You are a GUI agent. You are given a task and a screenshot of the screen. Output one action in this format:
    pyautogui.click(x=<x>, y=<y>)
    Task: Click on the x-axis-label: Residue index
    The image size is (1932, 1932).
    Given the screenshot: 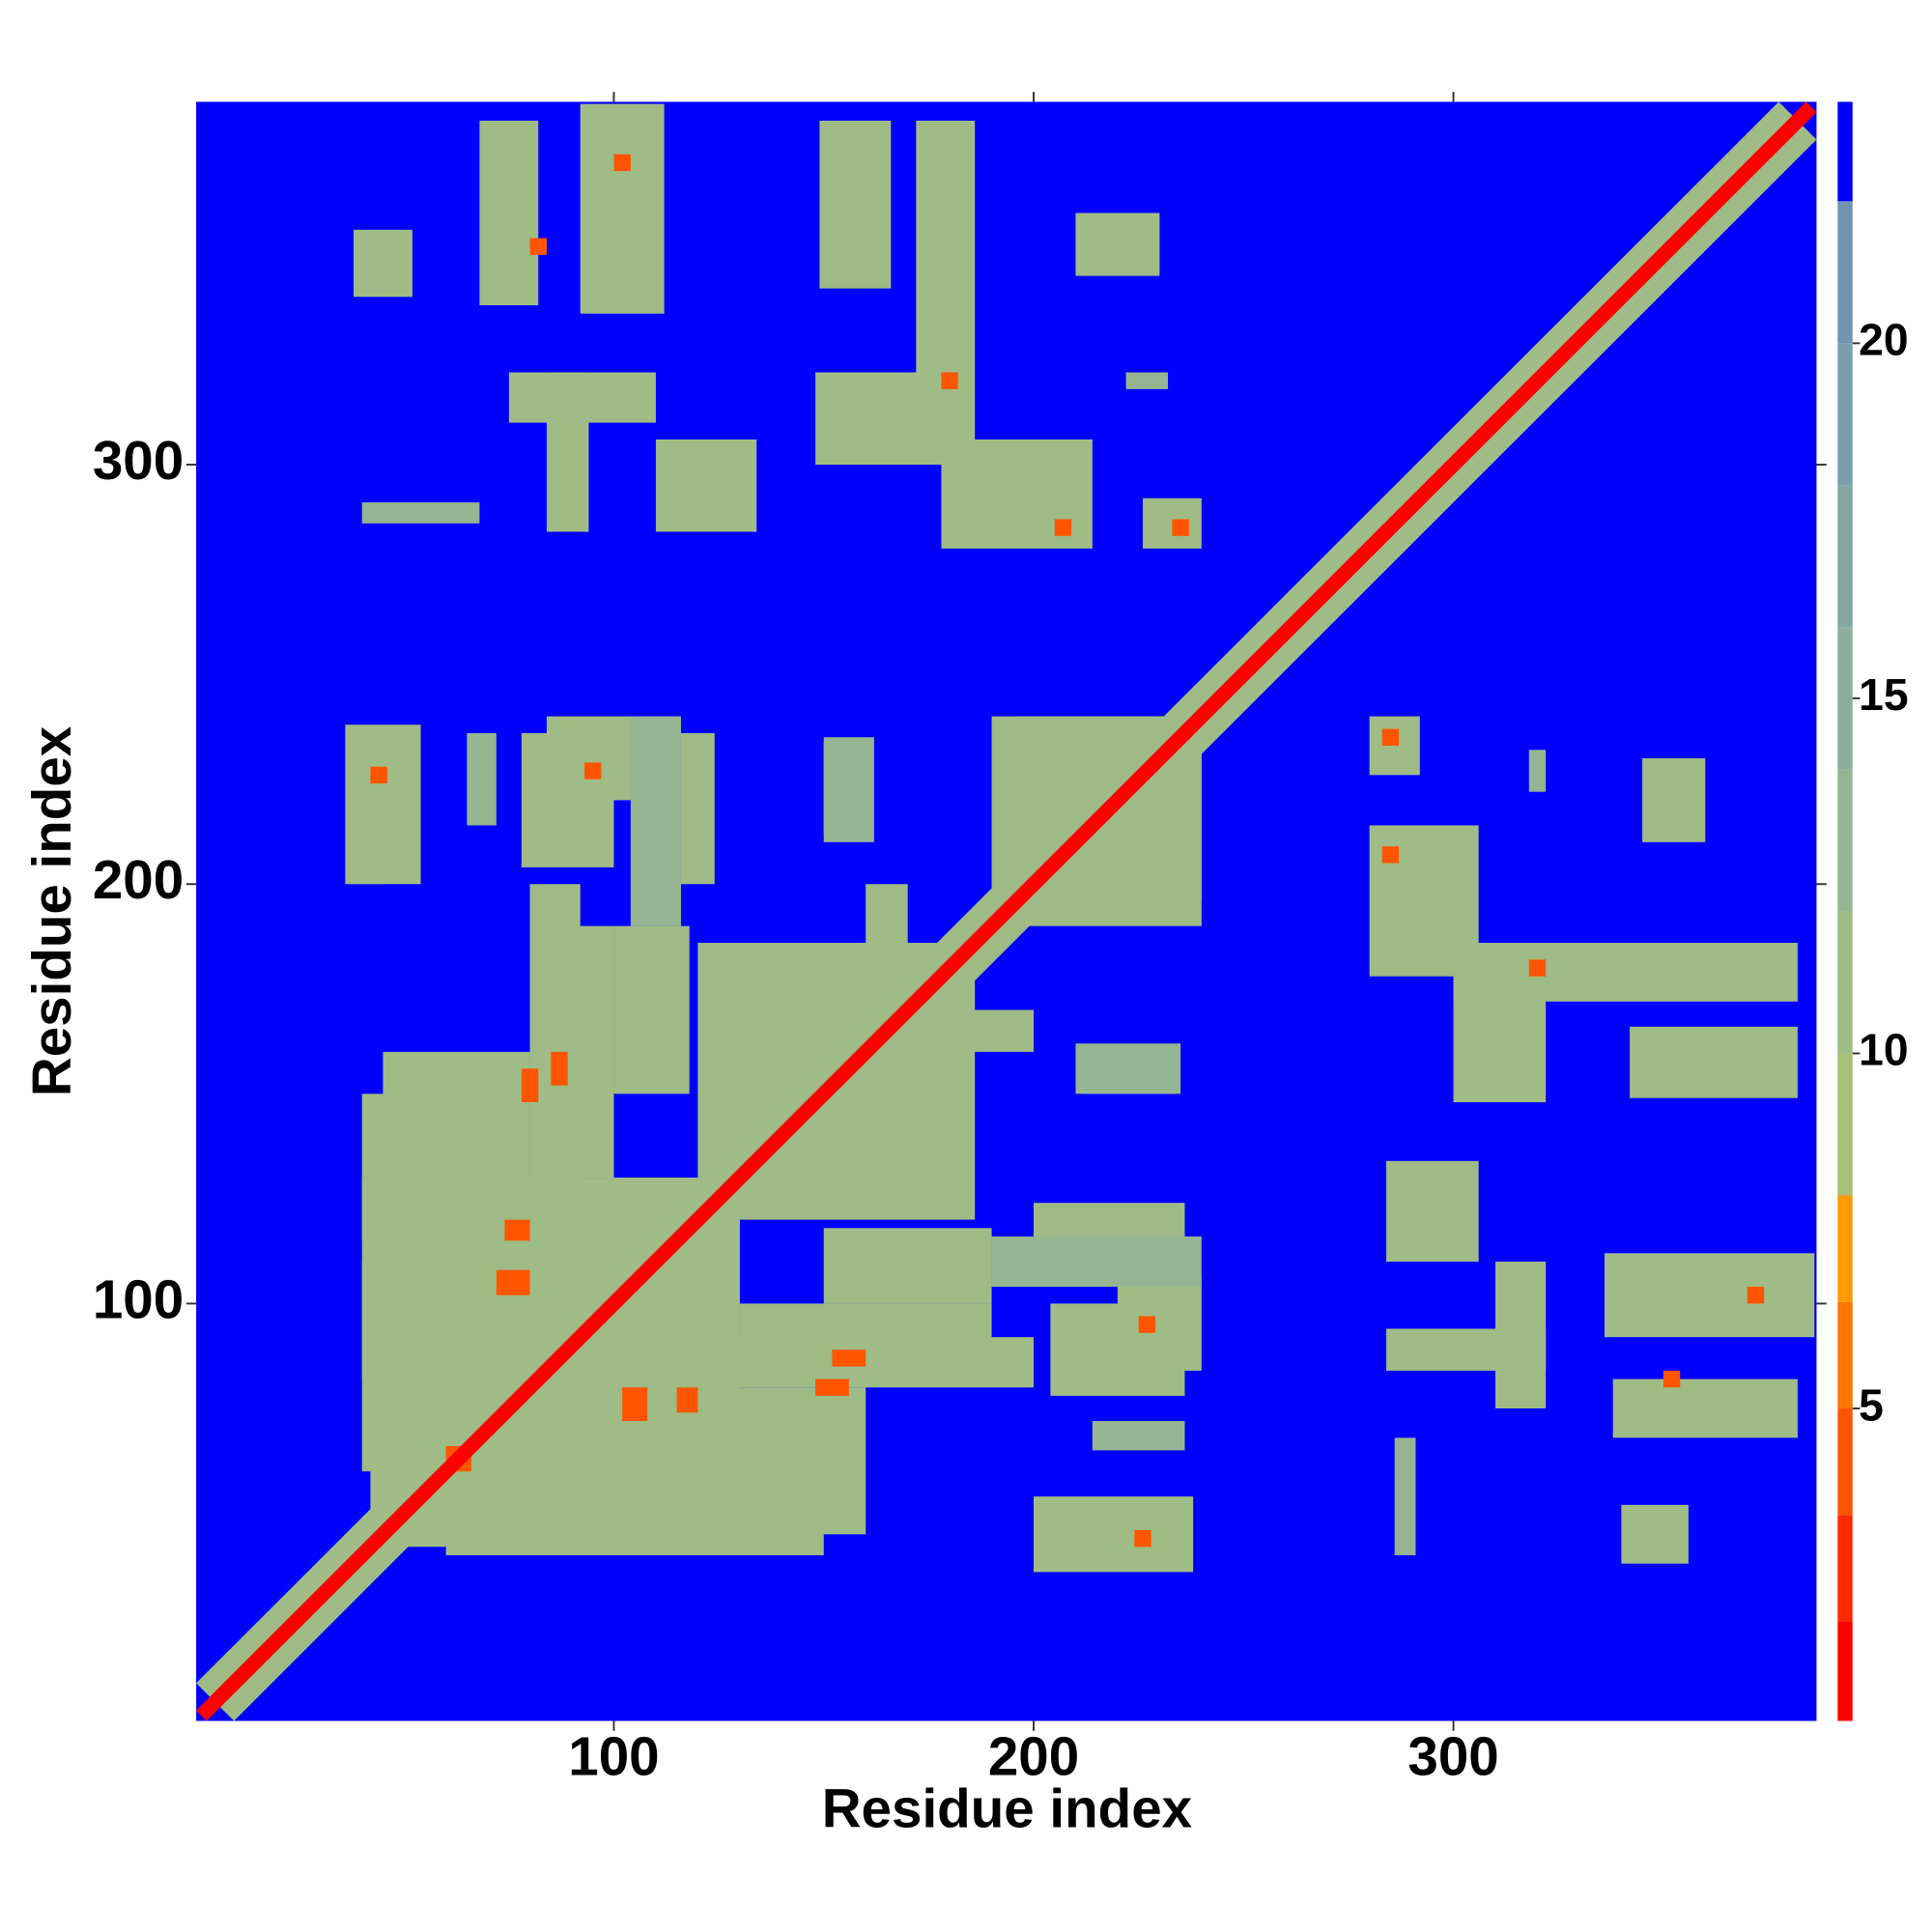 What is the action you would take?
    pyautogui.click(x=1008, y=1808)
    